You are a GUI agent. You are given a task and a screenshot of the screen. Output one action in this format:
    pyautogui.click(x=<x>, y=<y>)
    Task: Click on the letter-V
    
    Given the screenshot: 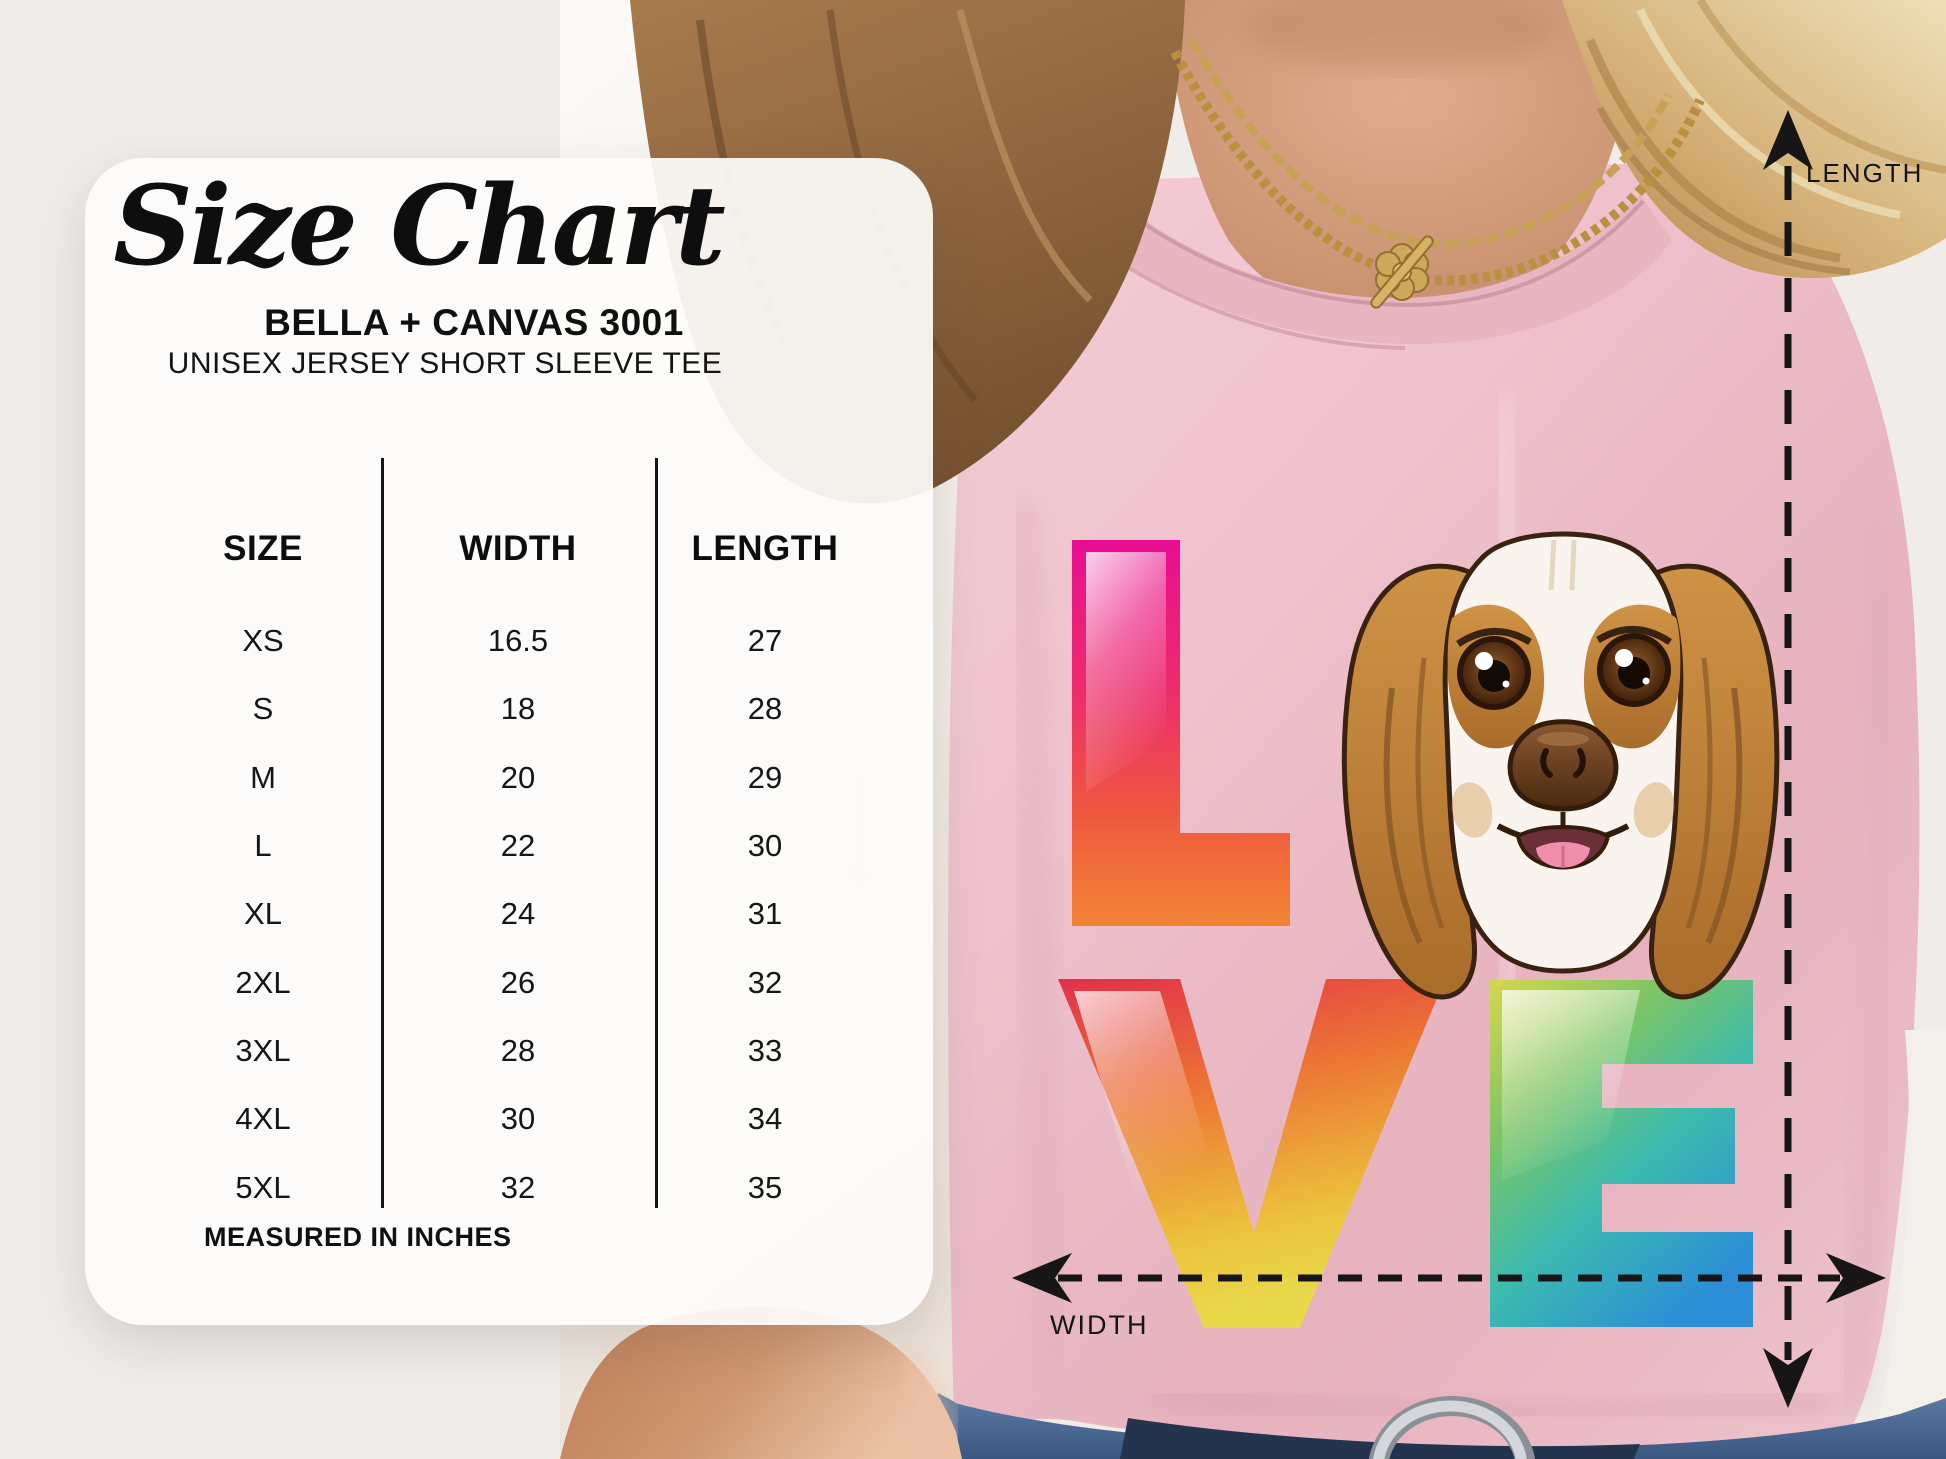 What is the action you would take?
    pyautogui.click(x=1251, y=1153)
    